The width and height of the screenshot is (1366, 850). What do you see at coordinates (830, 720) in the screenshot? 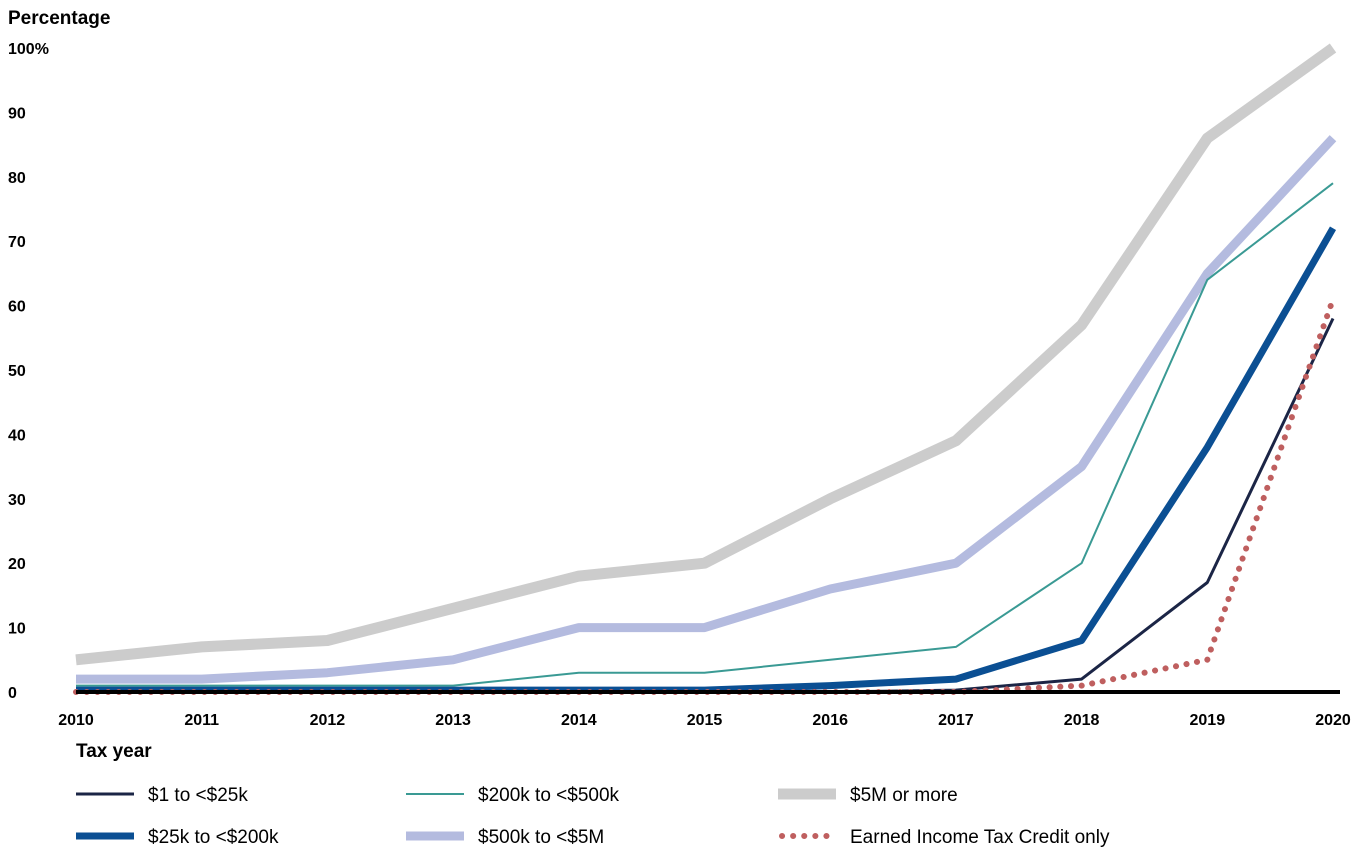
I see `x-tick-label: 2016` at bounding box center [830, 720].